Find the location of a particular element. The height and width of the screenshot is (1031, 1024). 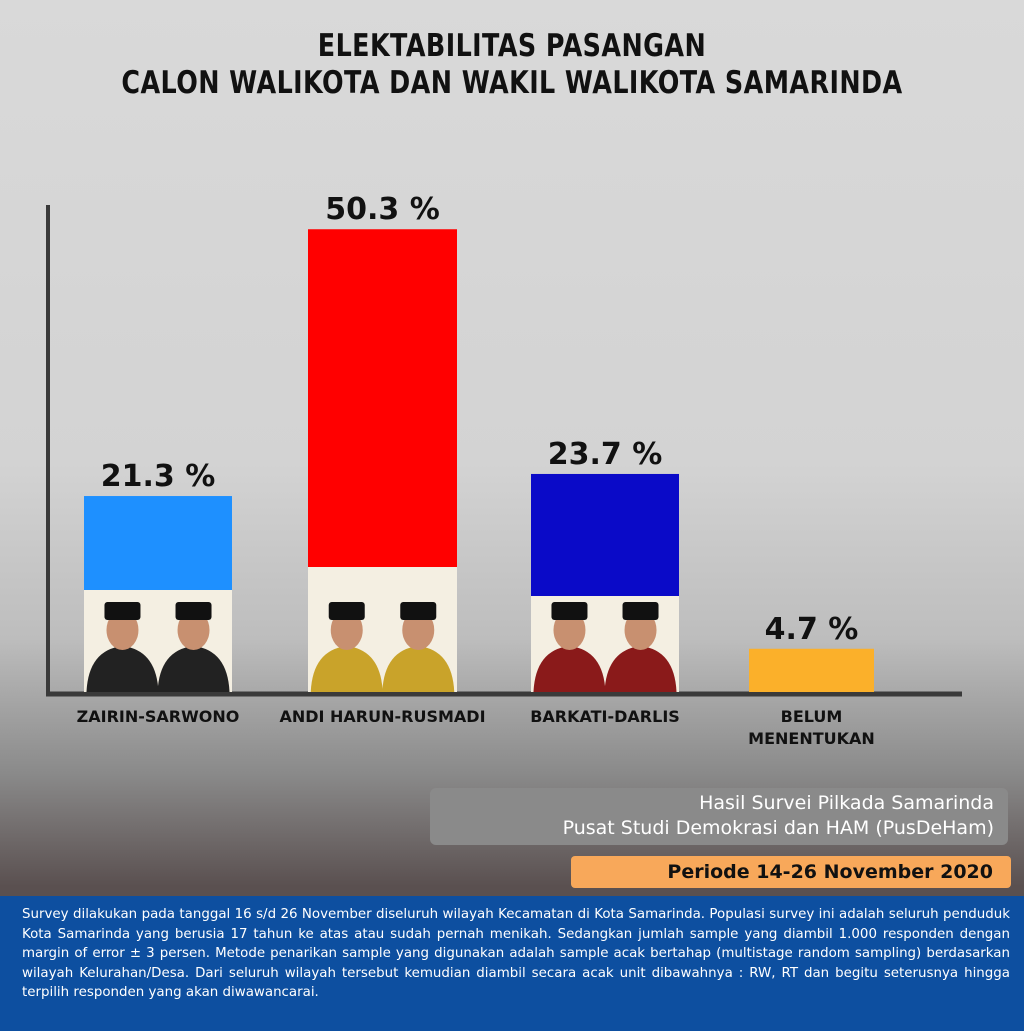

data-label: 4.7 % is located at coordinates (812, 629).